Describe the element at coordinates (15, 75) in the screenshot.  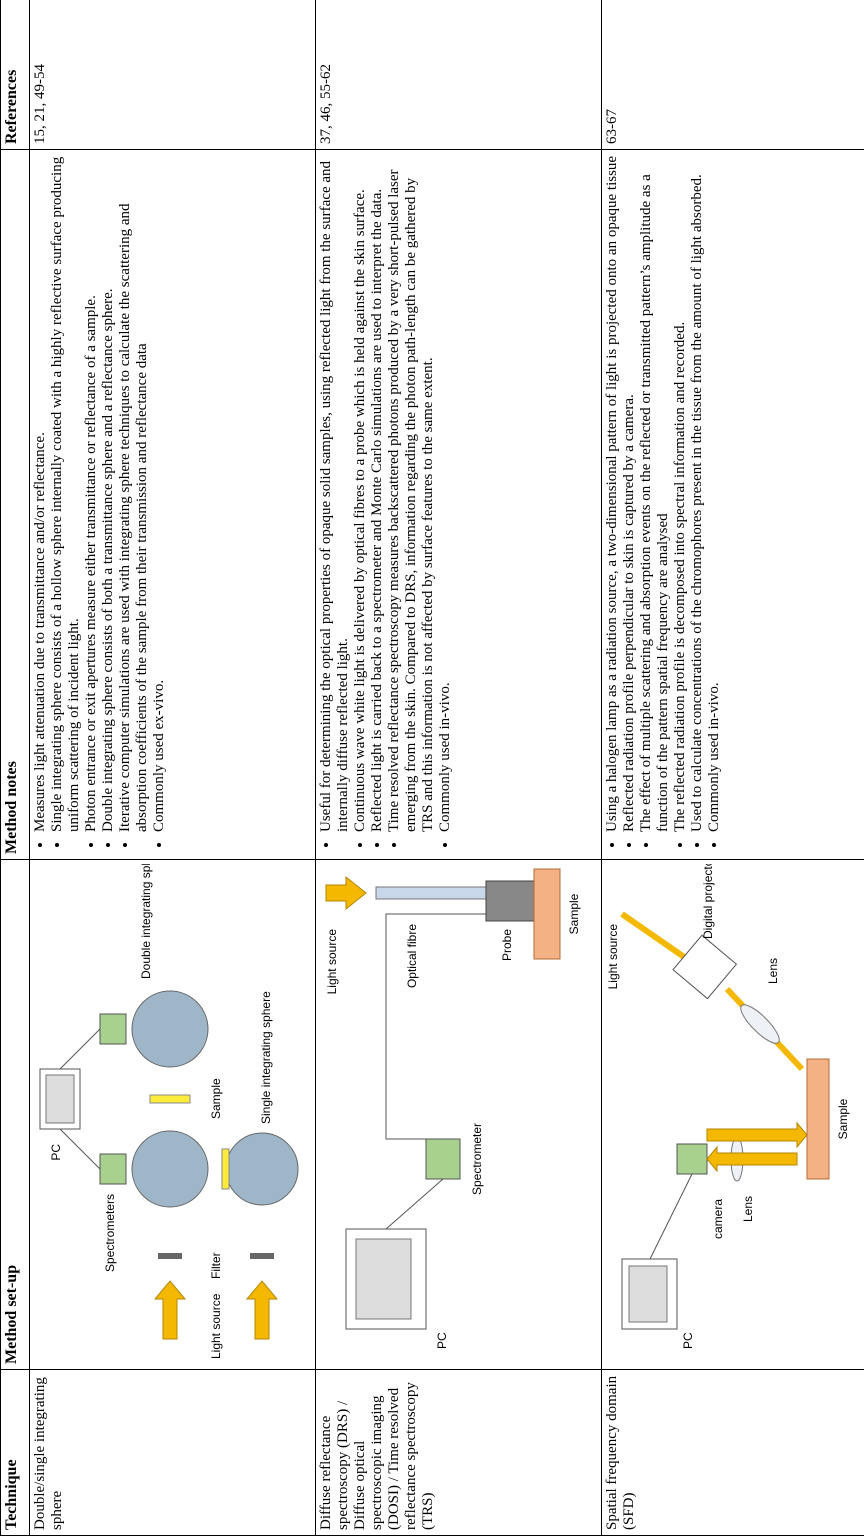
I see `header-cell: References` at that location.